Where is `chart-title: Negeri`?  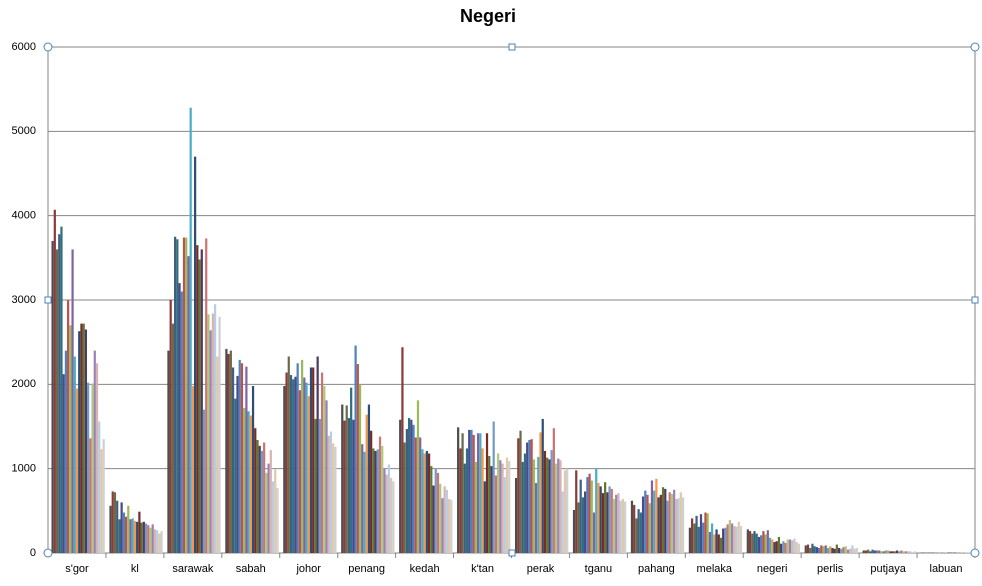 chart-title: Negeri is located at coordinates (488, 16).